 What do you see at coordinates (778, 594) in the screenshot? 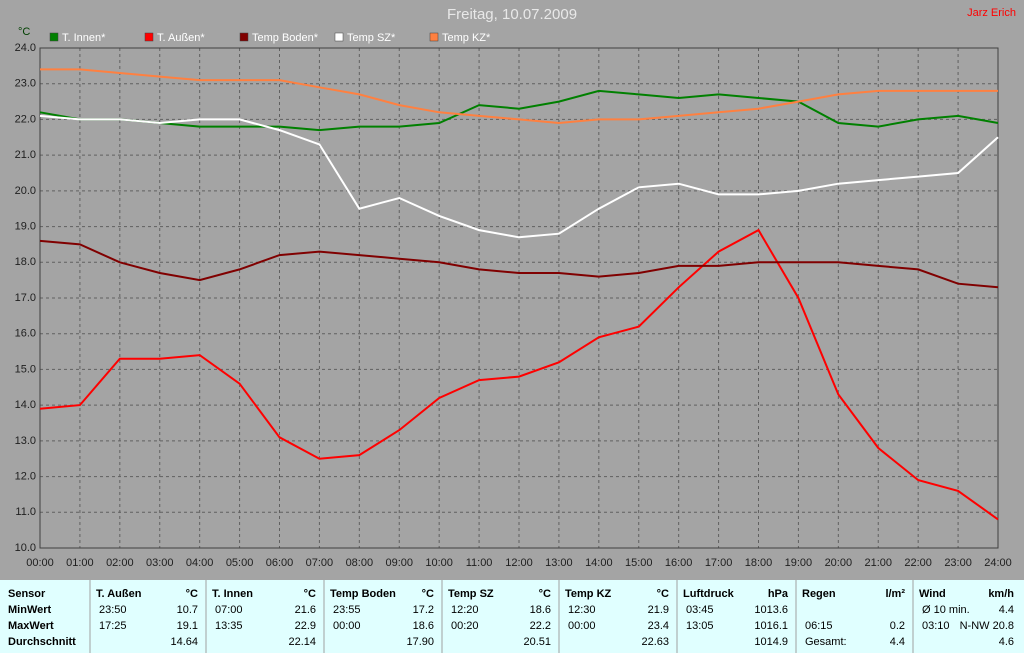
I see `group-unit: hPa` at bounding box center [778, 594].